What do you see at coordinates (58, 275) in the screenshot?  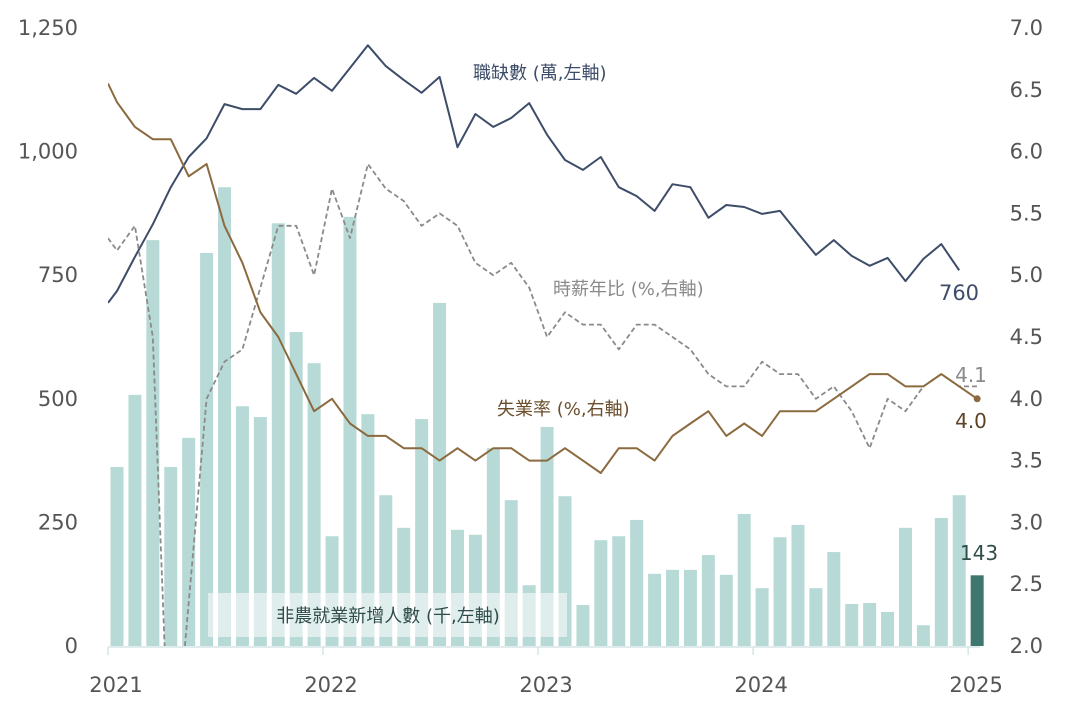 I see `left-axis-tick-label: 750` at bounding box center [58, 275].